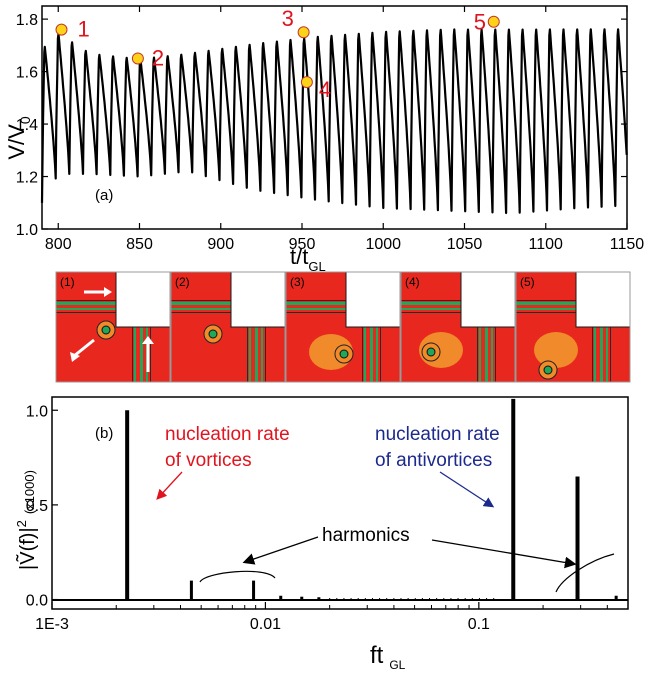 Image resolution: width=650 pixels, height=674 pixels. I want to click on harmonics-bracket-left, so click(237, 576).